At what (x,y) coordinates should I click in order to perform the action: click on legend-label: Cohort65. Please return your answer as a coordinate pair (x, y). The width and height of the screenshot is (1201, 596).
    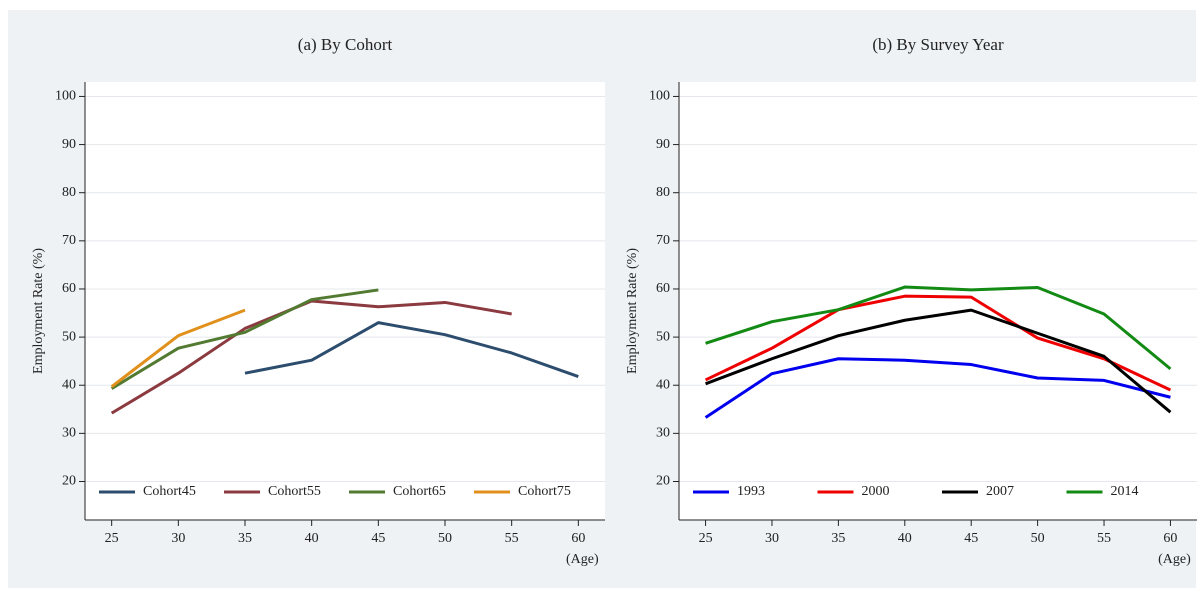
    Looking at the image, I should click on (419, 491).